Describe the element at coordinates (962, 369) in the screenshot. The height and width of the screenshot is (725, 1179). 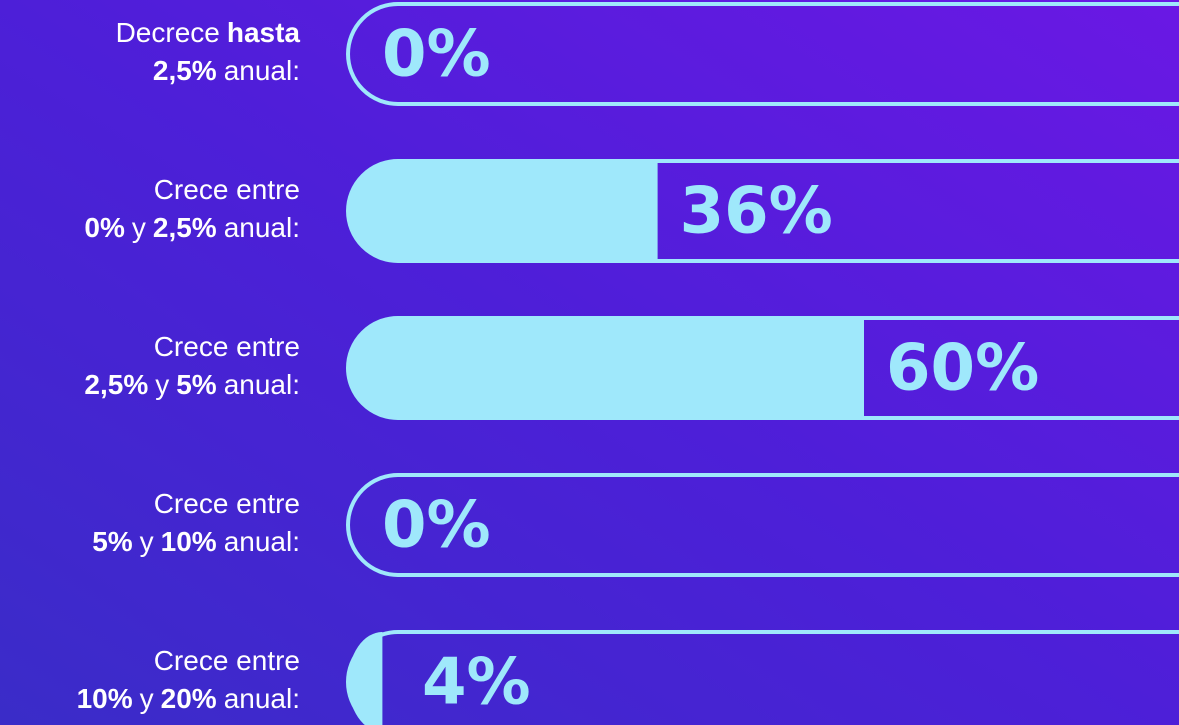
I see `value-label: 60%` at that location.